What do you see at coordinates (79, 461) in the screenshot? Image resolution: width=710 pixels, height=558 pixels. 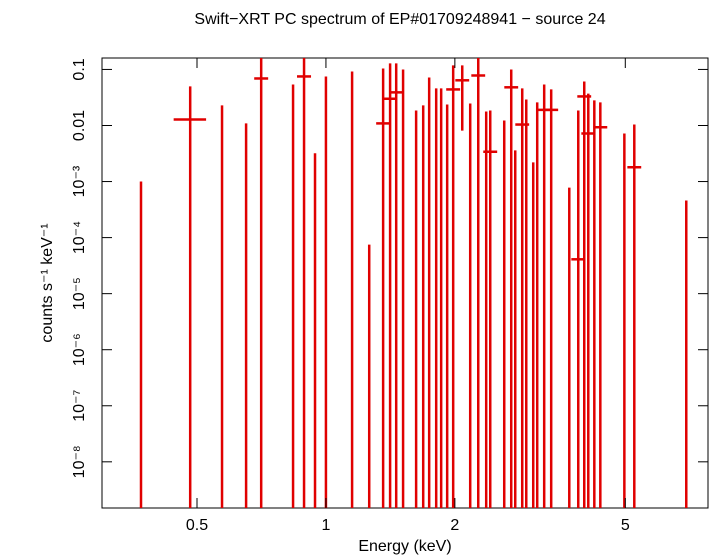 I see `y-tick-label: 10⁻⁸` at bounding box center [79, 461].